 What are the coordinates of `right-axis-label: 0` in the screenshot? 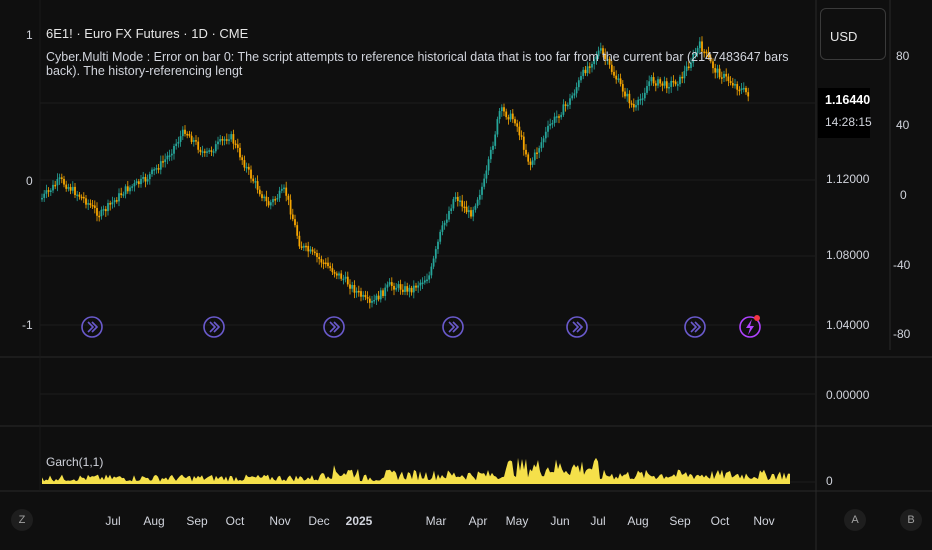 It's located at (903, 195).